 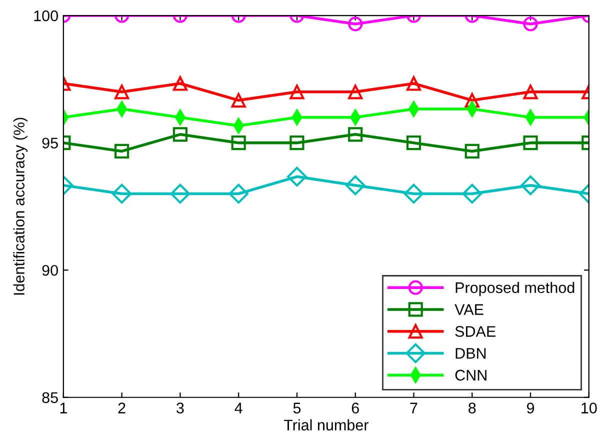 What do you see at coordinates (50, 270) in the screenshot?
I see `y-tick-label: 90` at bounding box center [50, 270].